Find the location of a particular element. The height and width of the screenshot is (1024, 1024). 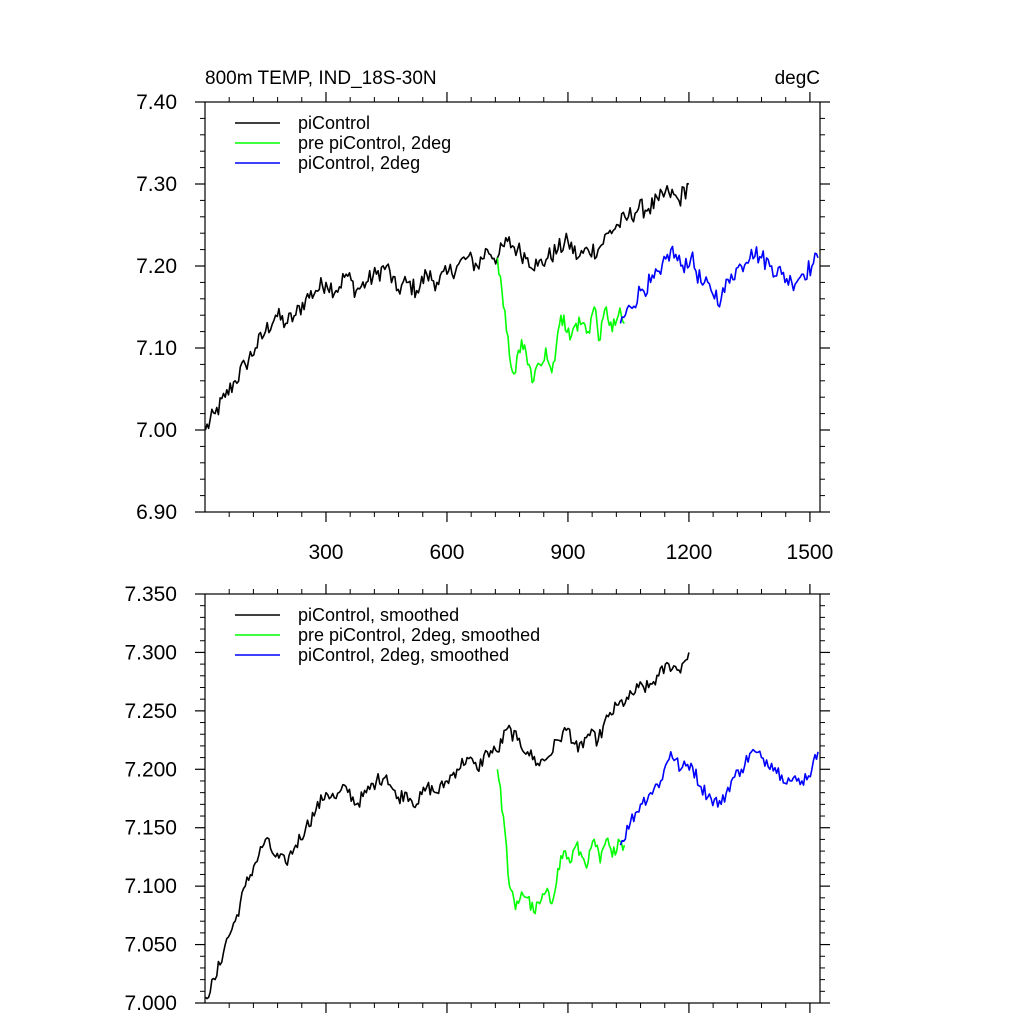

y-tick-label: 7.200 is located at coordinates (150, 769).